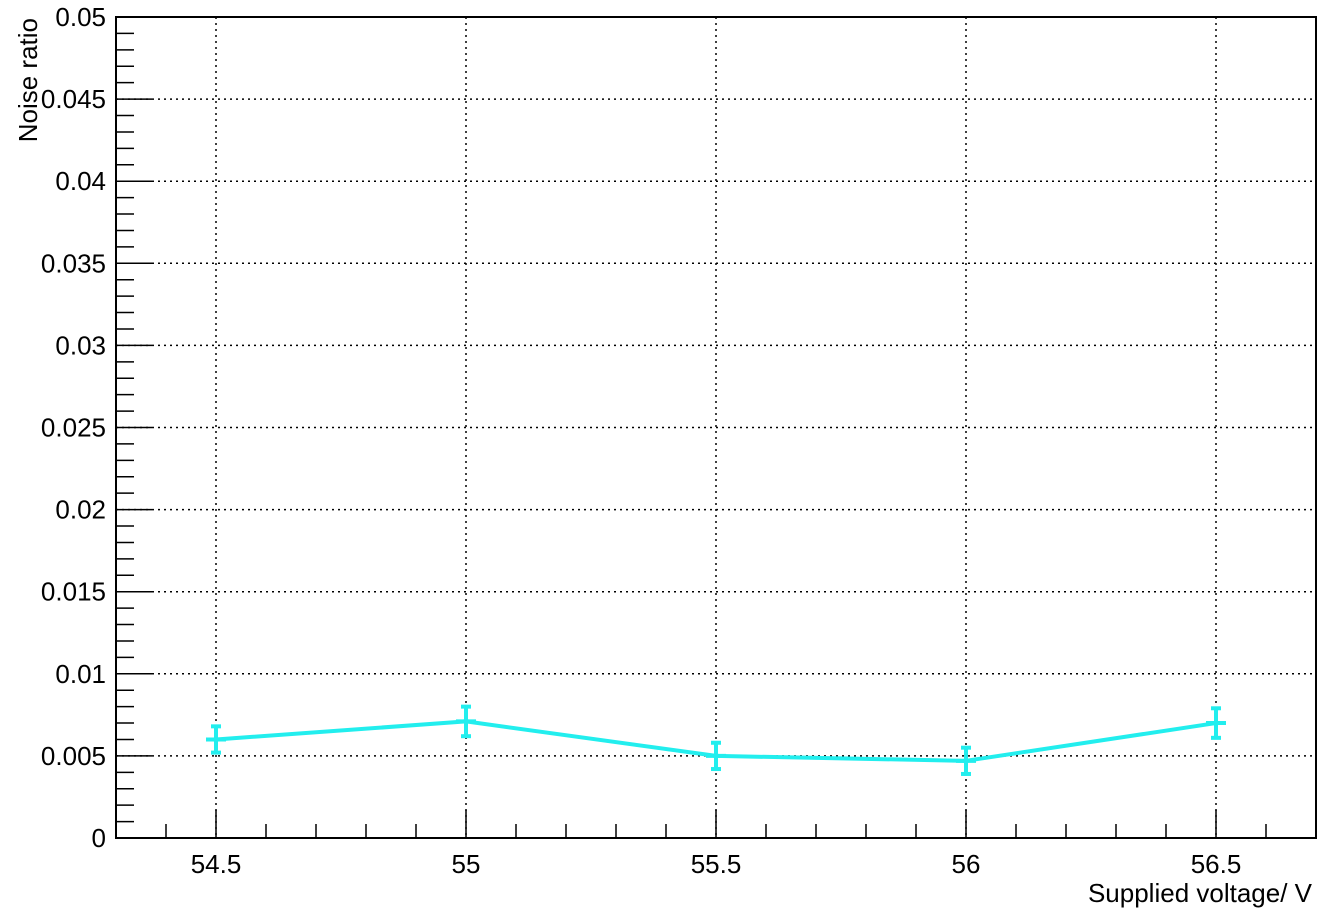 This screenshot has width=1325, height=915. I want to click on x-tick-label: 54.5, so click(216, 864).